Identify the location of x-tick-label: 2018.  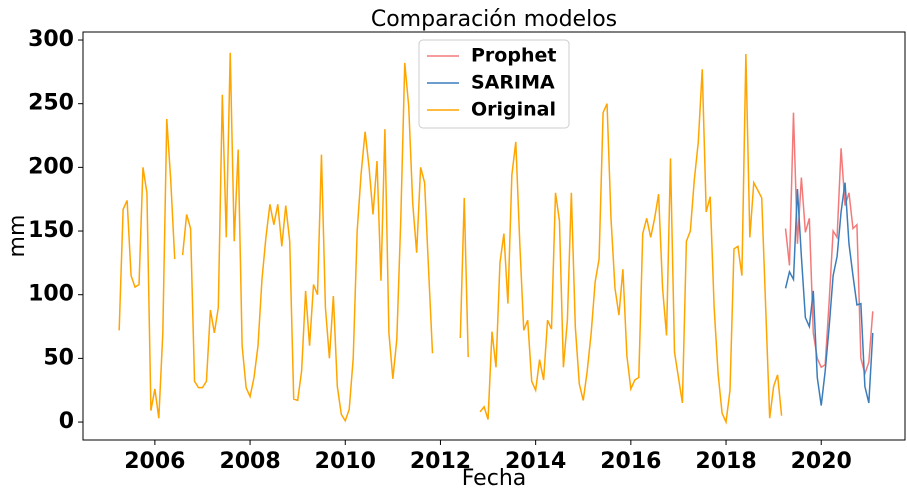
(725, 461).